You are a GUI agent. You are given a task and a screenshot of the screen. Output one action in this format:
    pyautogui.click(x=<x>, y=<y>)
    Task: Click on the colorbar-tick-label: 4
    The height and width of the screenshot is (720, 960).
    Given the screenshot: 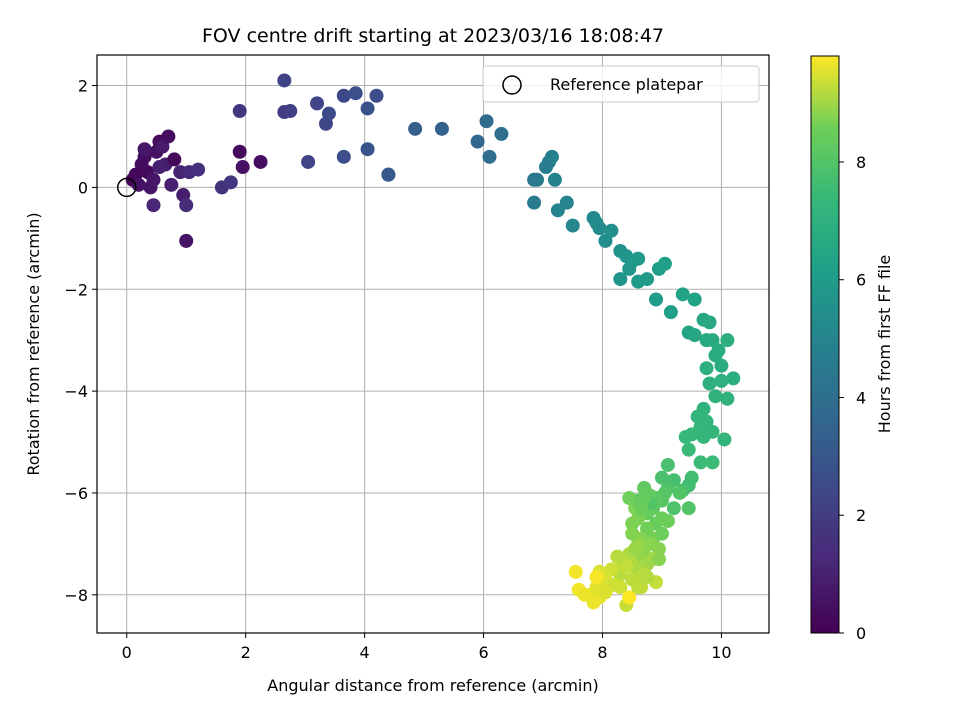 What is the action you would take?
    pyautogui.click(x=861, y=397)
    